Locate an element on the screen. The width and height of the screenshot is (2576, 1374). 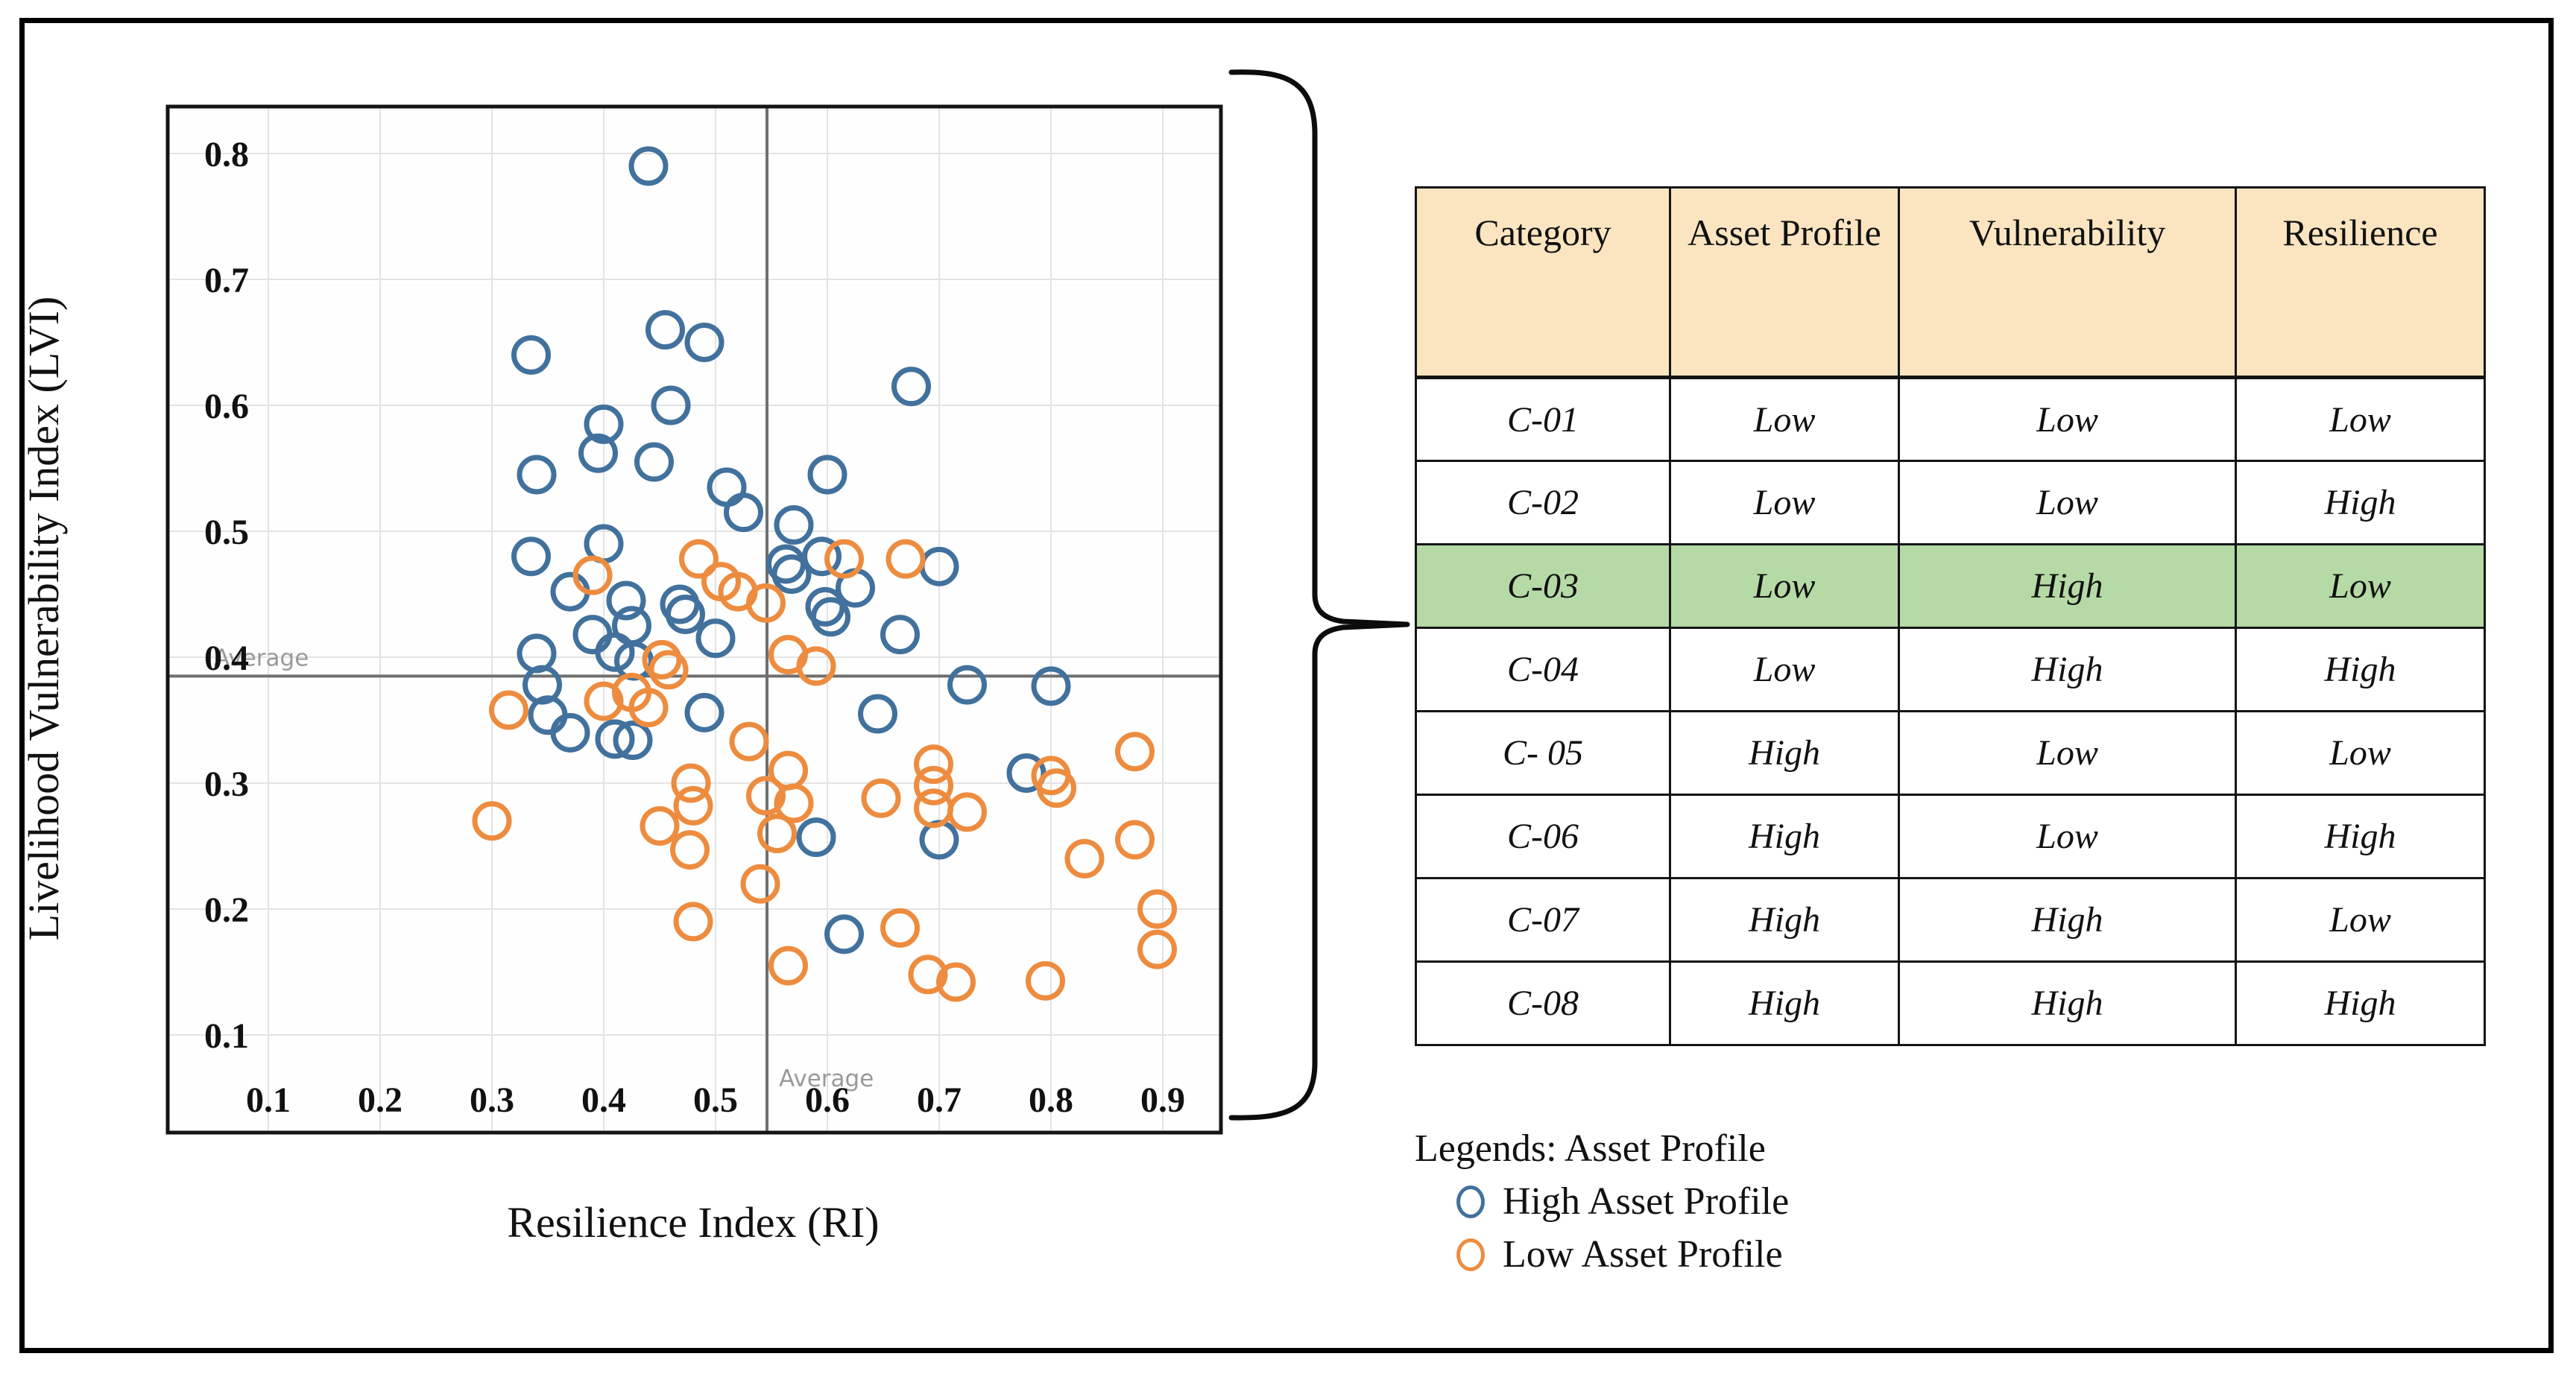
high-asset-circle-icon is located at coordinates (1470, 1201).